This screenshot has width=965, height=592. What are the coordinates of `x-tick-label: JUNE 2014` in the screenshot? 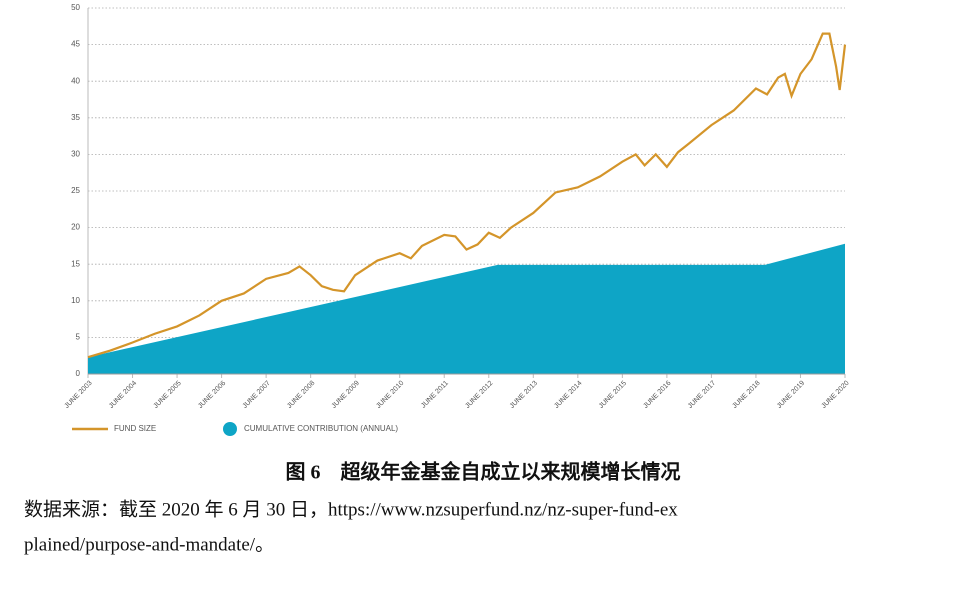 It's located at (568, 395).